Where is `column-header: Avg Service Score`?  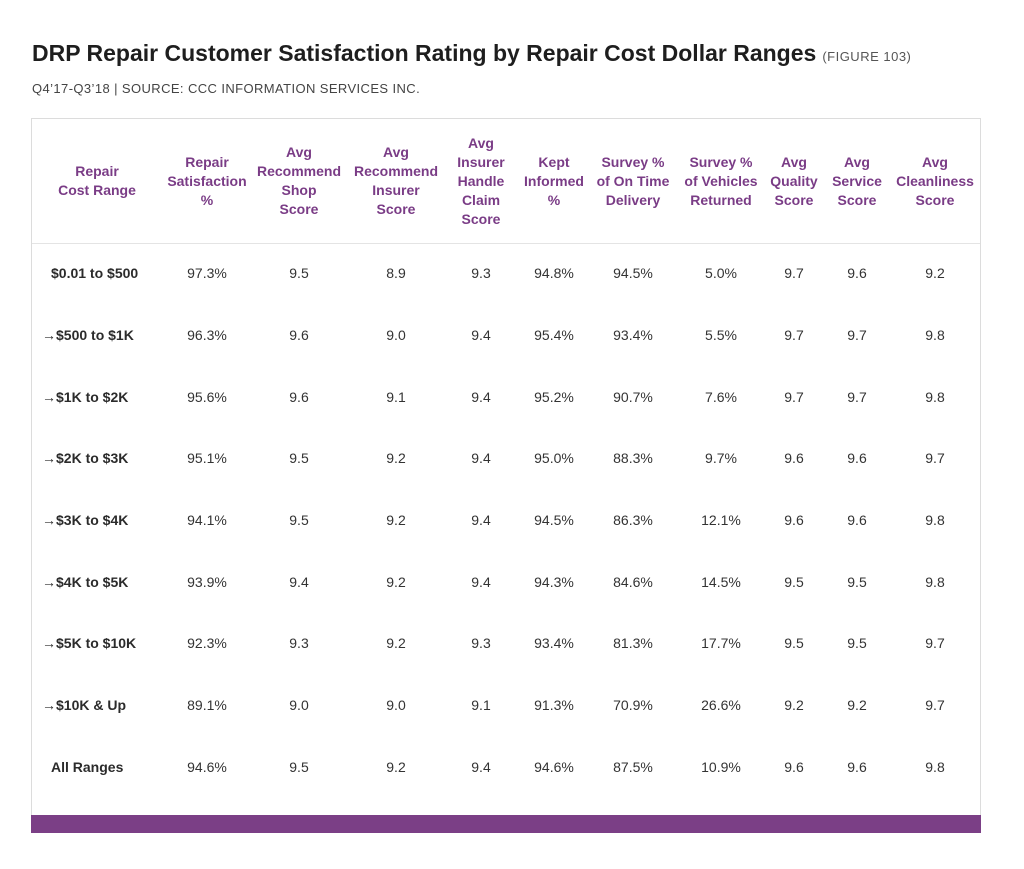 column-header: Avg Service Score is located at coordinates (857, 181).